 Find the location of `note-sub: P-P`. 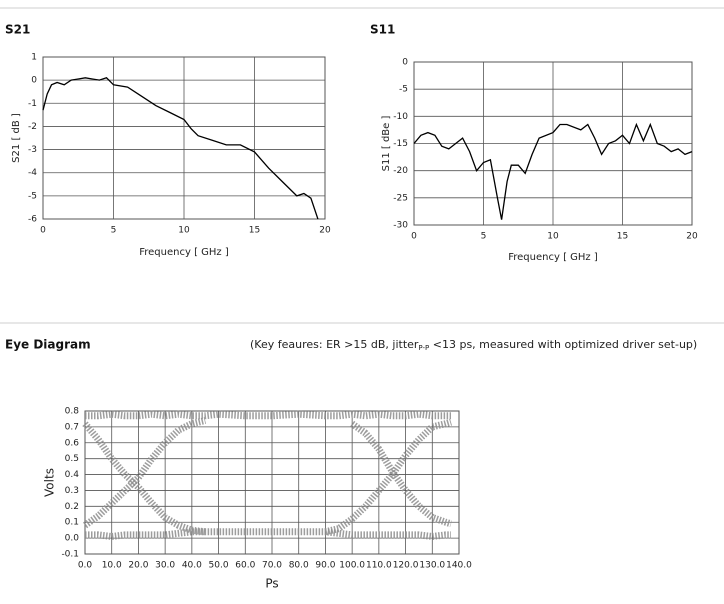

note-sub: P-P is located at coordinates (423, 348).